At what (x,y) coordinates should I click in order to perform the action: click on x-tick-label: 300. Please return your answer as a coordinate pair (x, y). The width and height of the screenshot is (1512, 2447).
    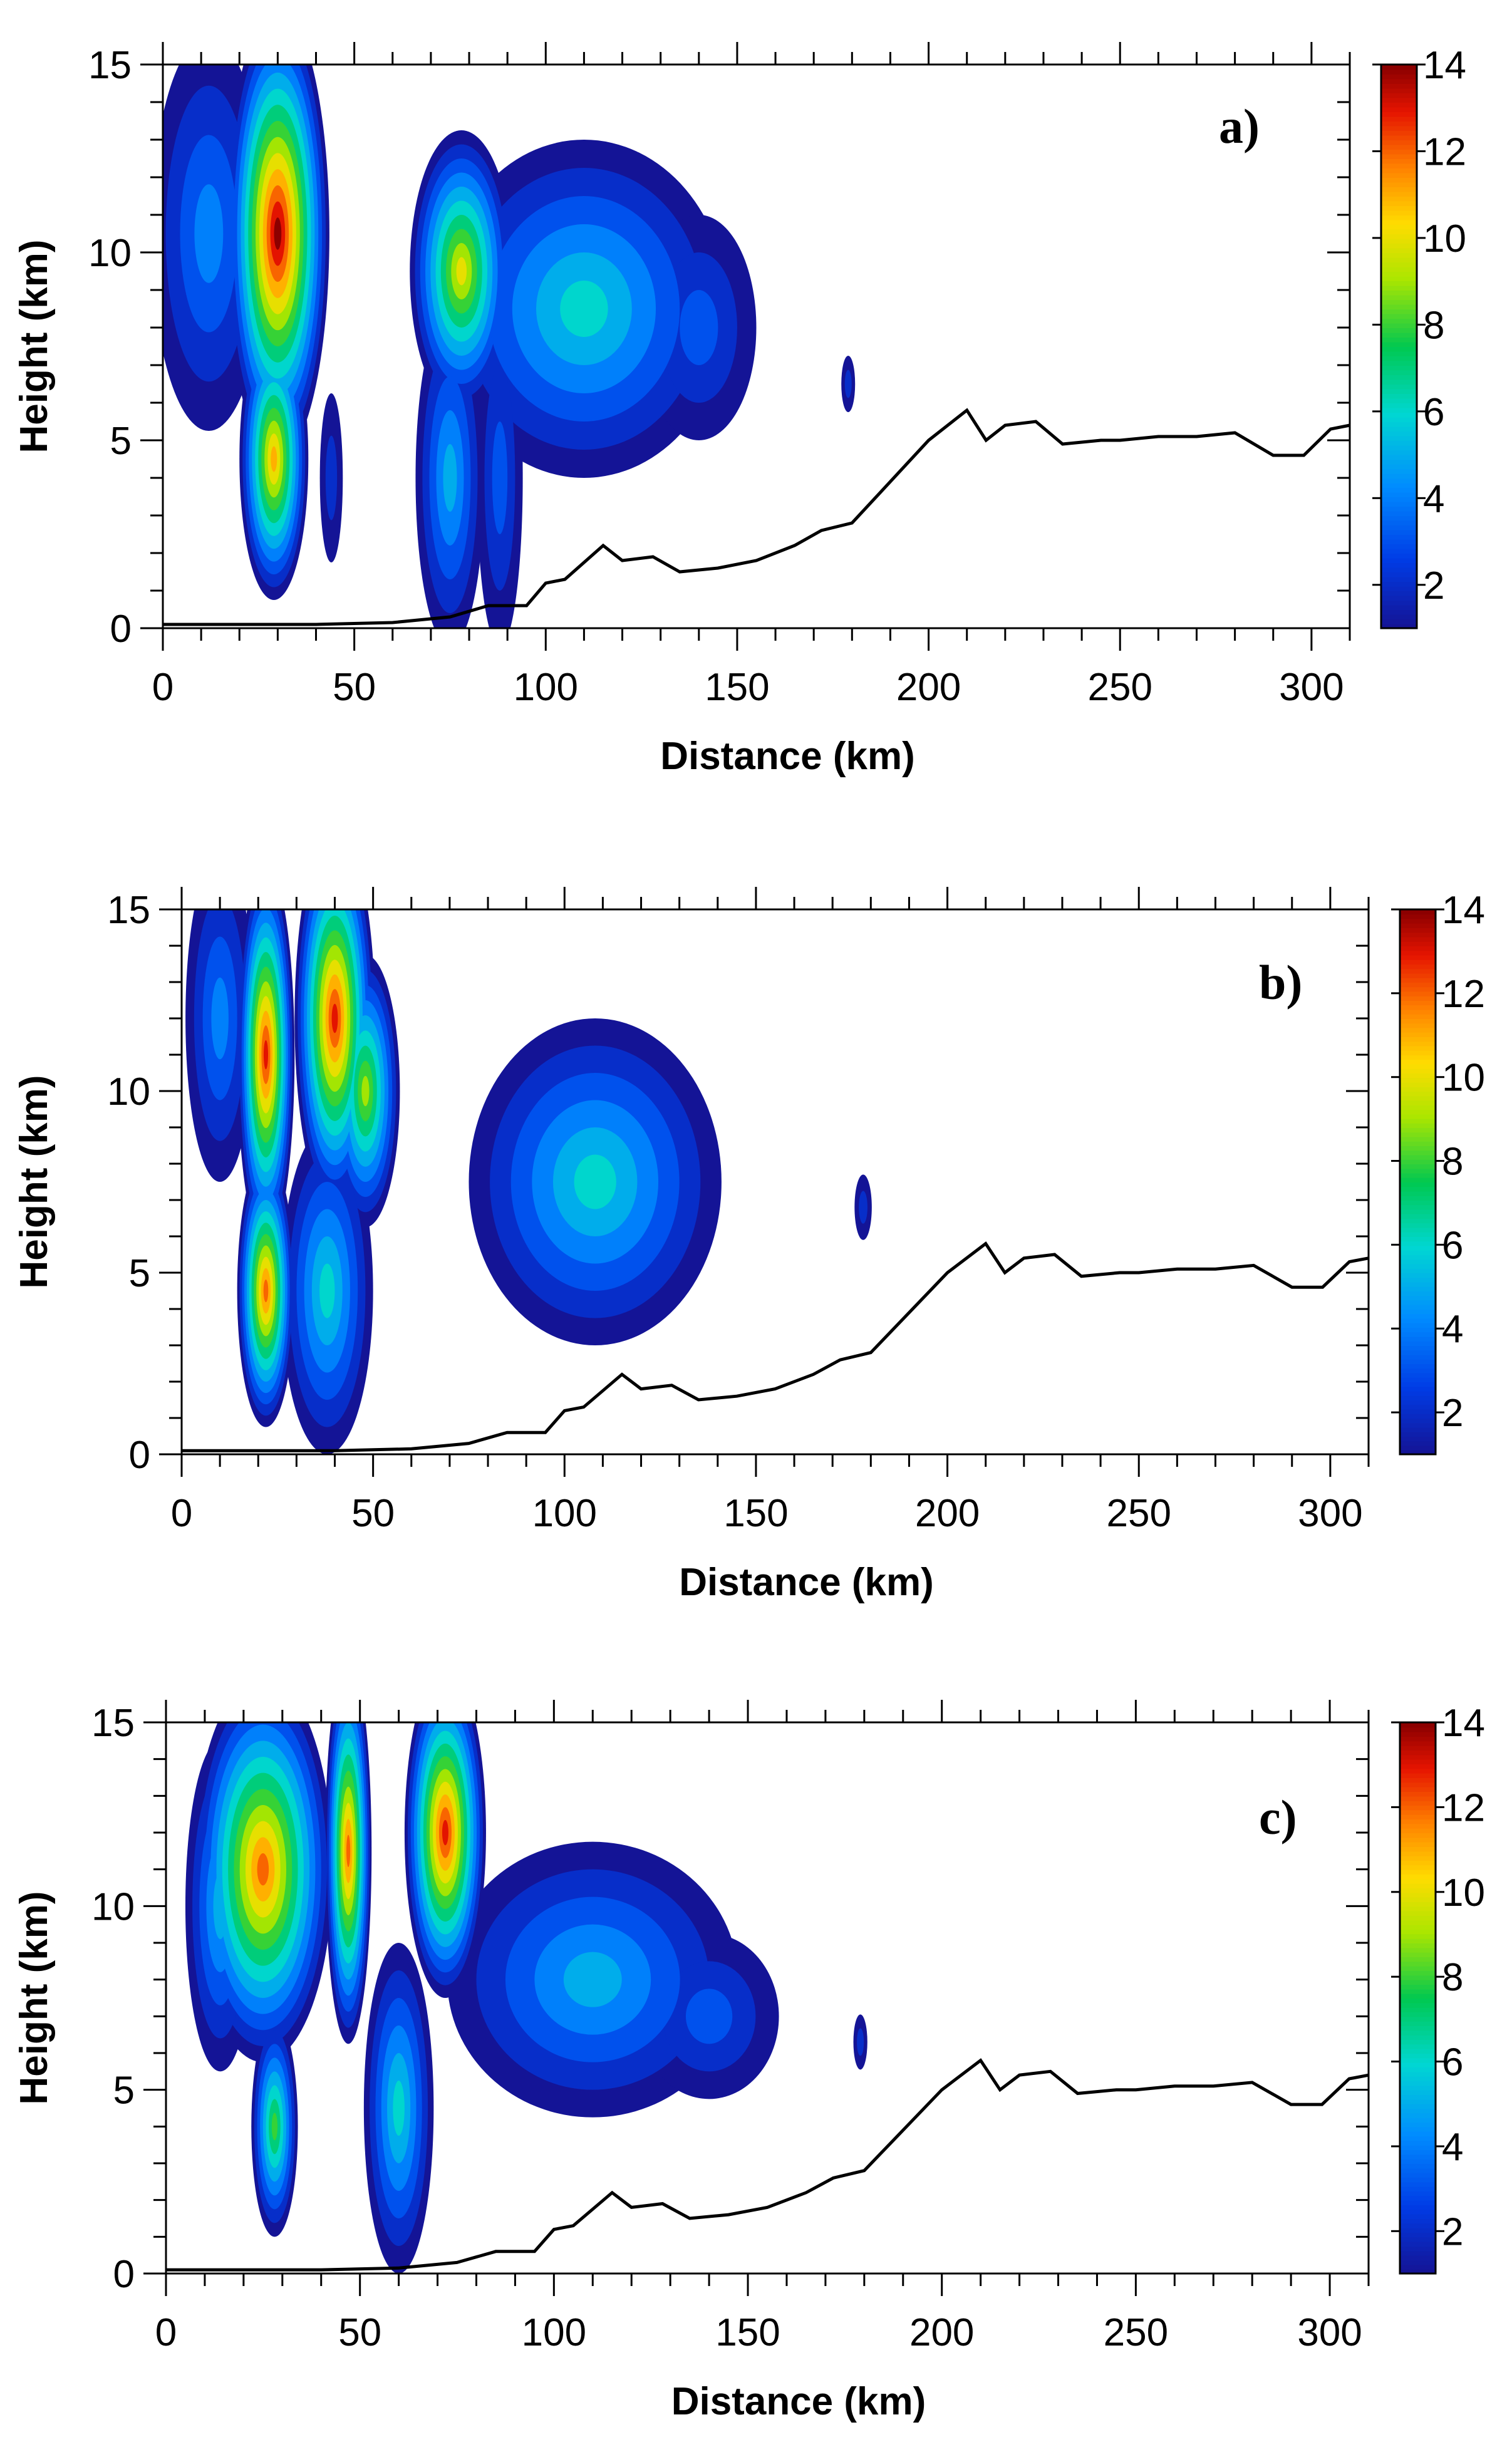
    Looking at the image, I should click on (1330, 1513).